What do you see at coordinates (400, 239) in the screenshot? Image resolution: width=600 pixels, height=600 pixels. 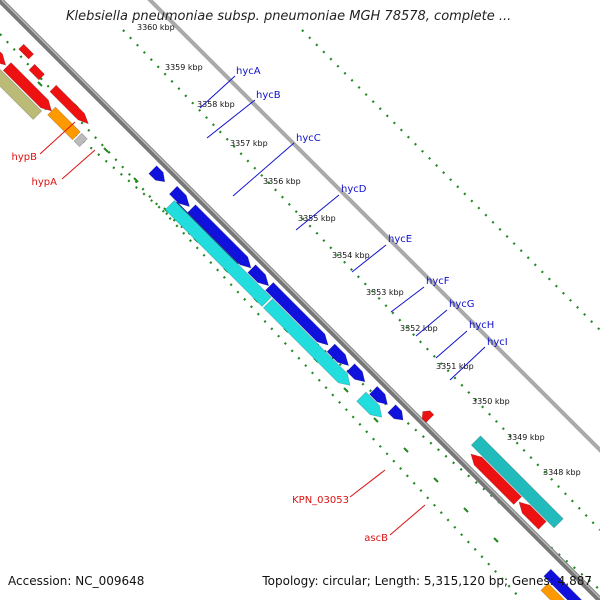 I see `gene-label-hycE: hycE` at bounding box center [400, 239].